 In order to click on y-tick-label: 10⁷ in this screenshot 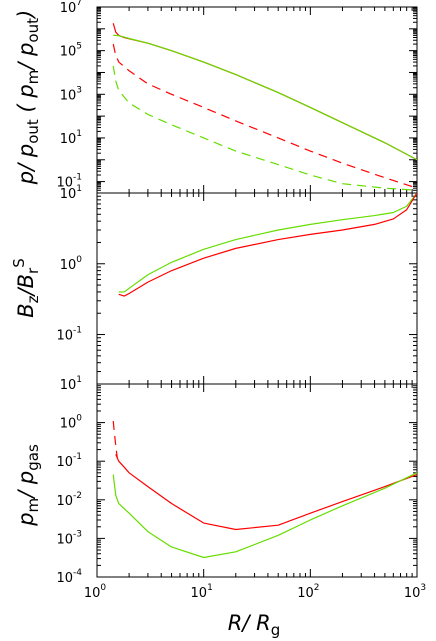, I will do `click(71, 8)`.